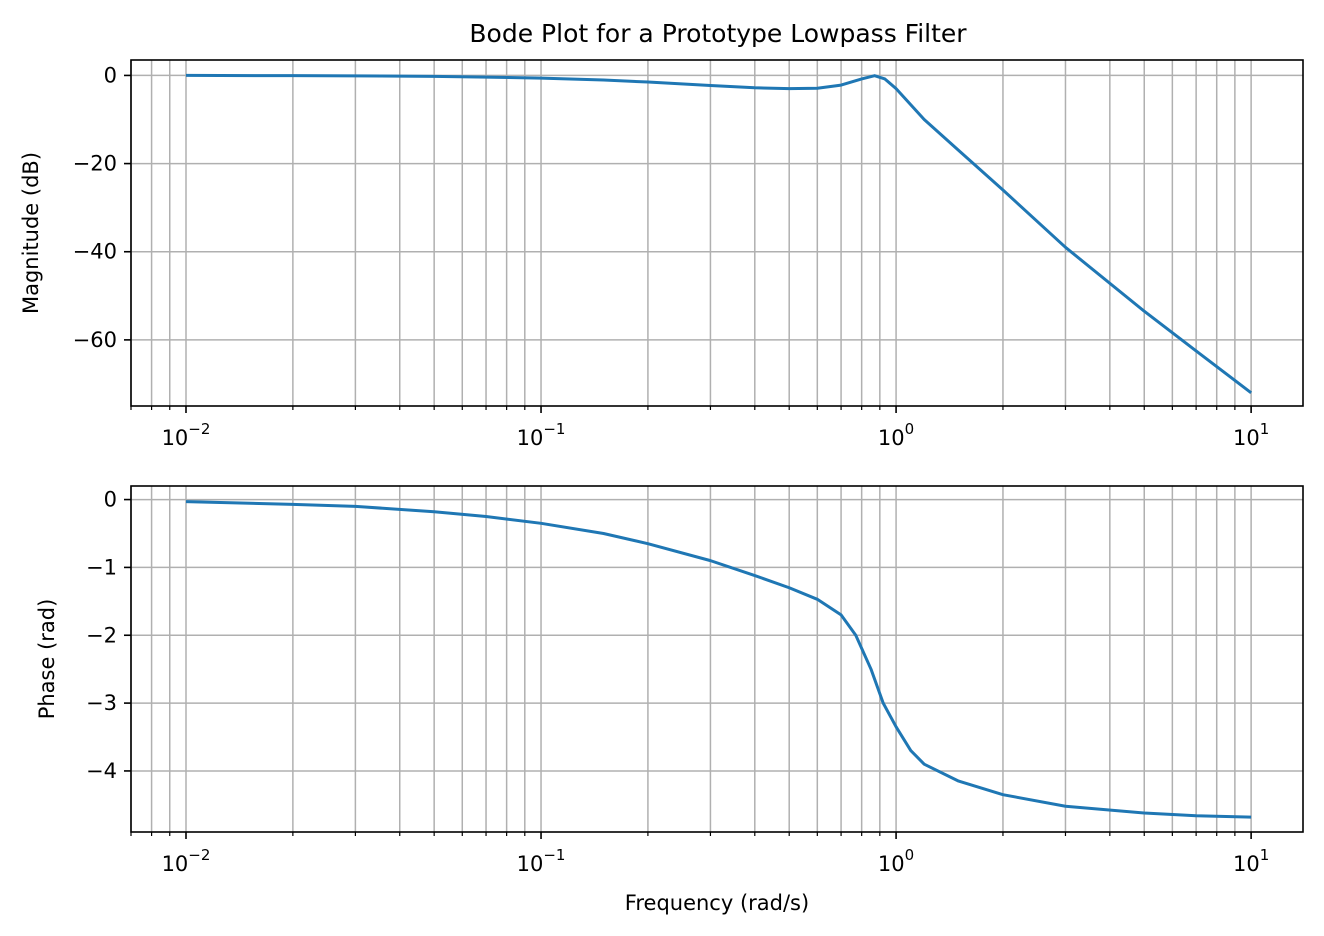 The width and height of the screenshot is (1324, 936). Describe the element at coordinates (95, 164) in the screenshot. I see `y-tick-label: −20` at that location.